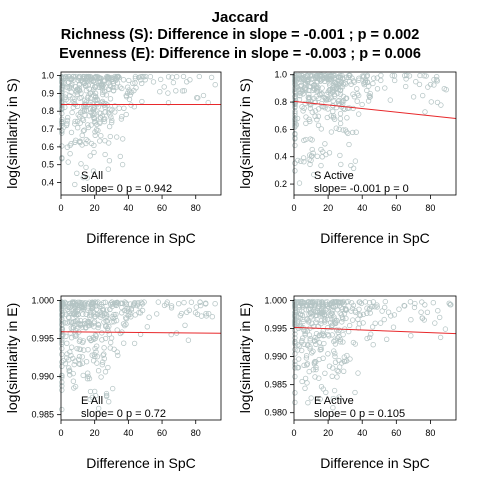  Describe the element at coordinates (42, 339) in the screenshot. I see `y-tick-label: 0.995` at that location.